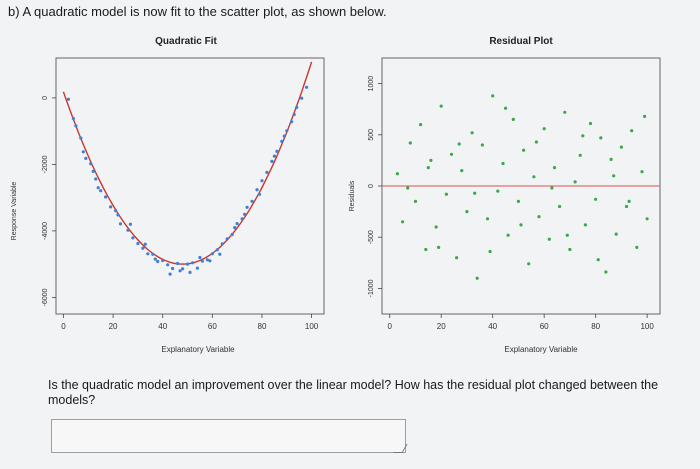  Describe the element at coordinates (371, 237) in the screenshot. I see `y-tick-label: -500` at that location.